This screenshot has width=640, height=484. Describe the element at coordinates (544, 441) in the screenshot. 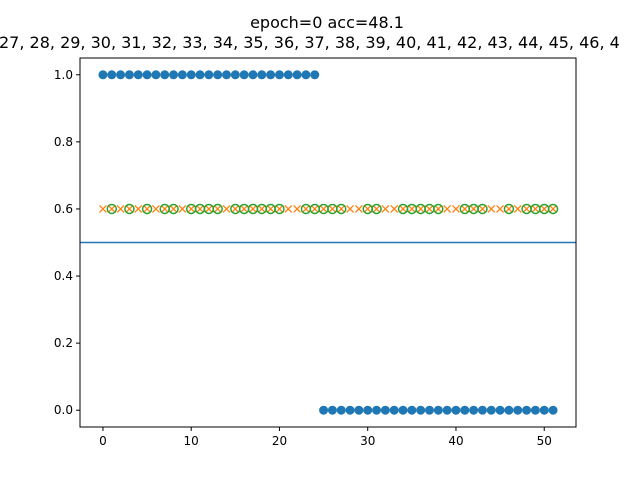

I see `x-tick-label: 50` at that location.